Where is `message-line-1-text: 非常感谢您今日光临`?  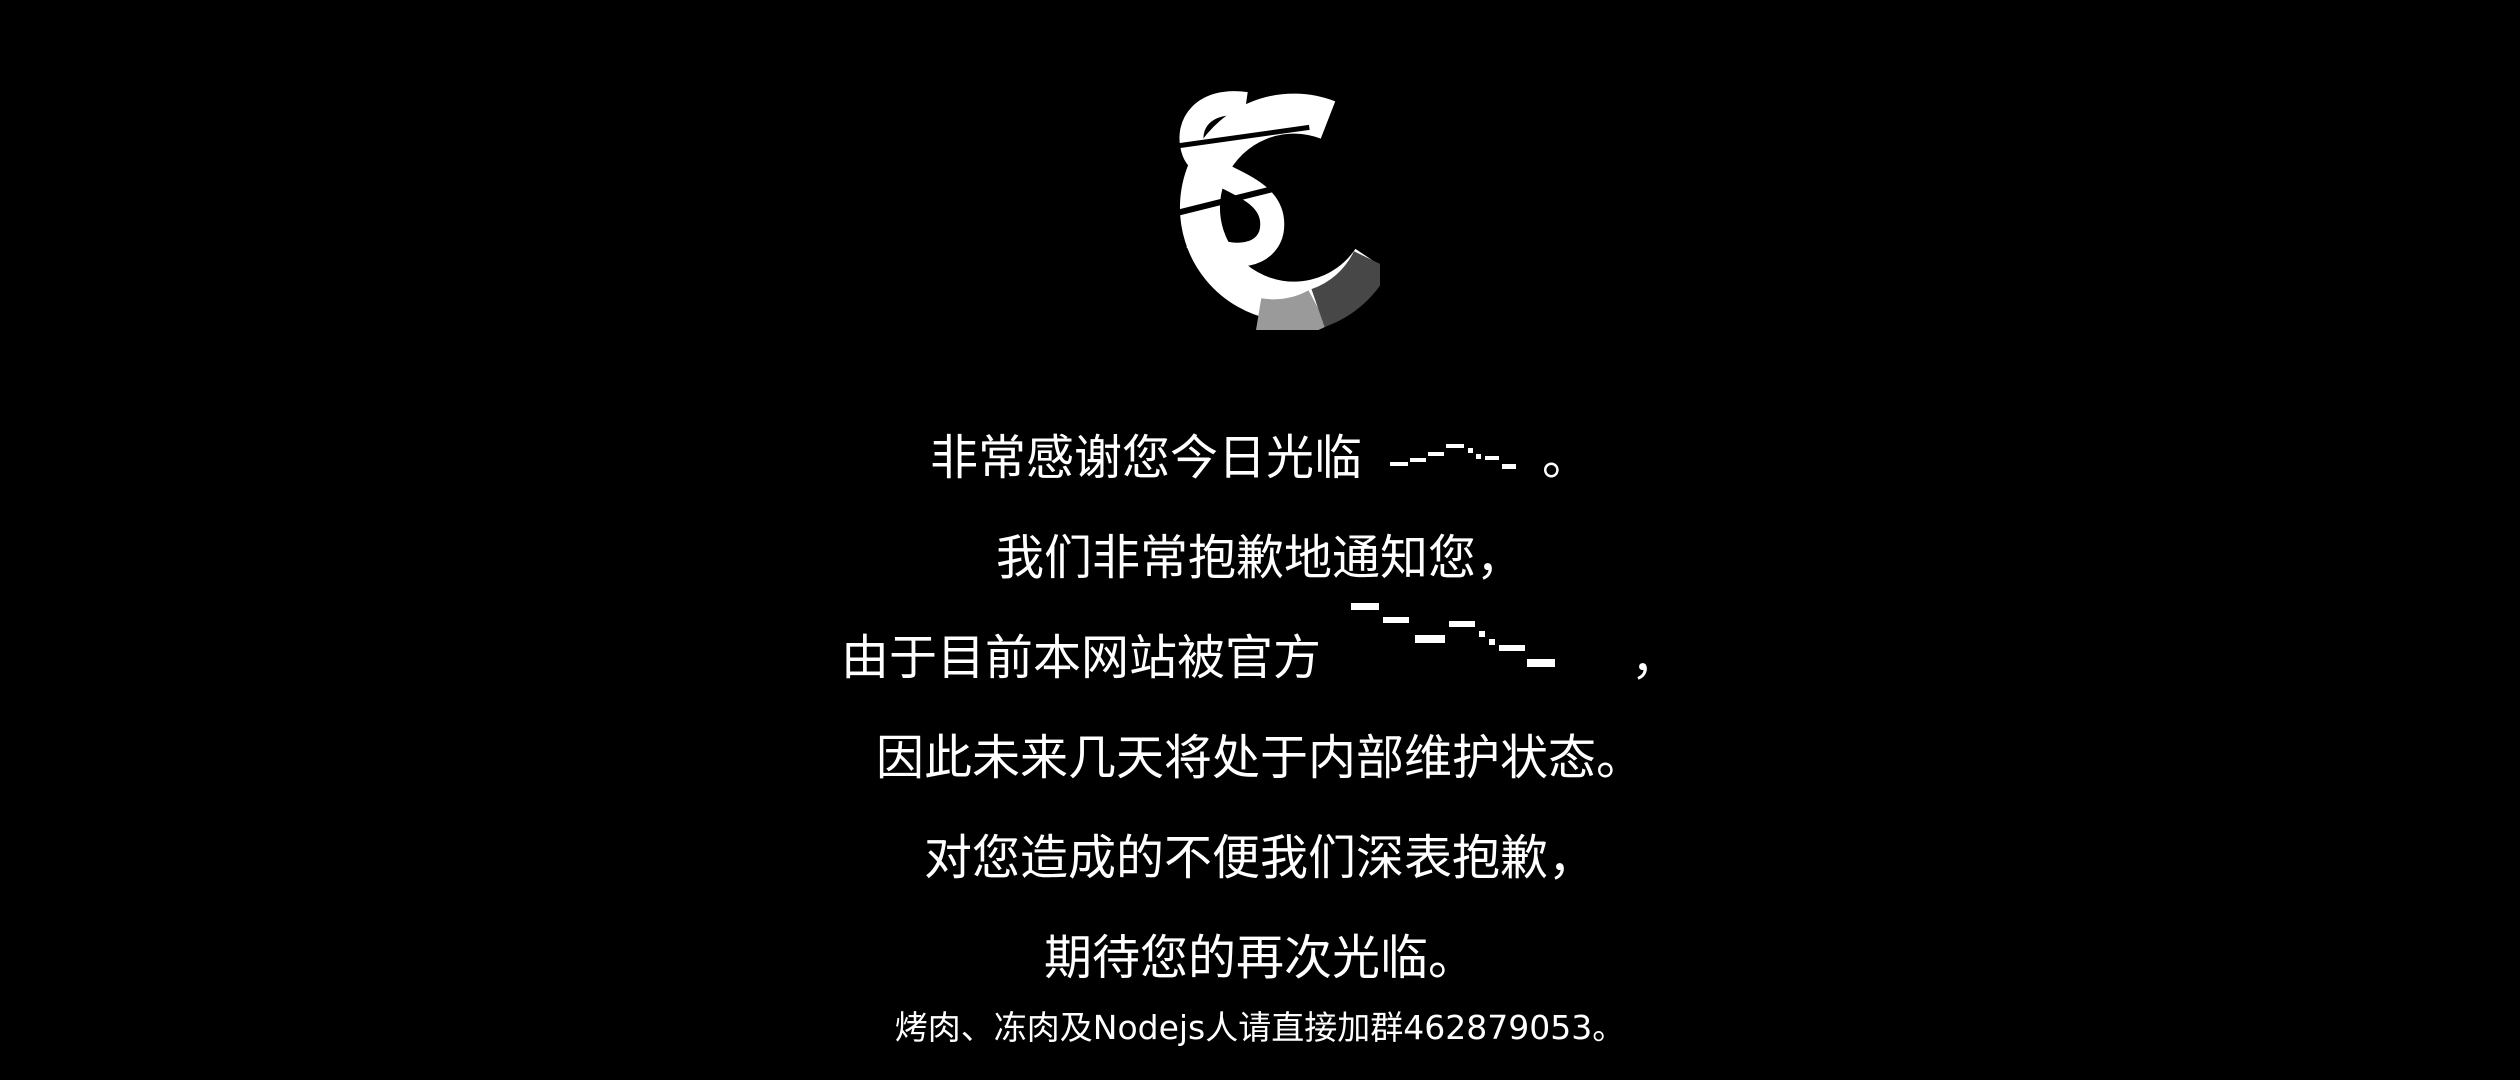
message-line-1-text: 非常感谢您今日光临 is located at coordinates (1145, 458).